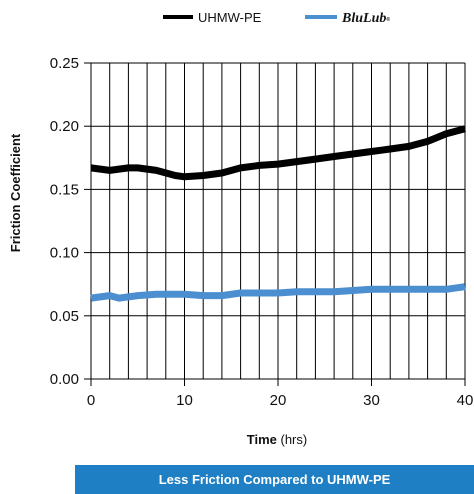 The height and width of the screenshot is (494, 474). What do you see at coordinates (371, 400) in the screenshot?
I see `x-tick-label: 30` at bounding box center [371, 400].